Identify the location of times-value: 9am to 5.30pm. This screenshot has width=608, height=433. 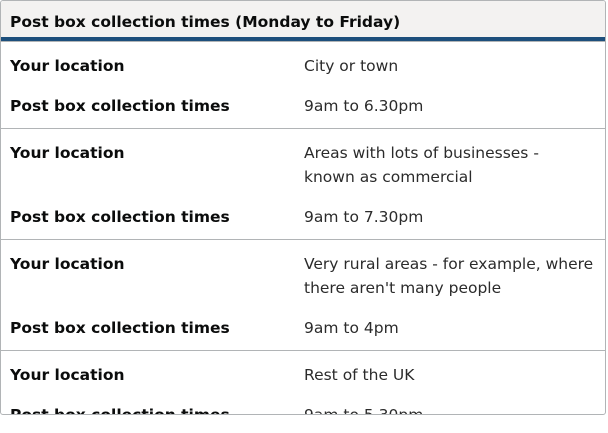
(364, 410).